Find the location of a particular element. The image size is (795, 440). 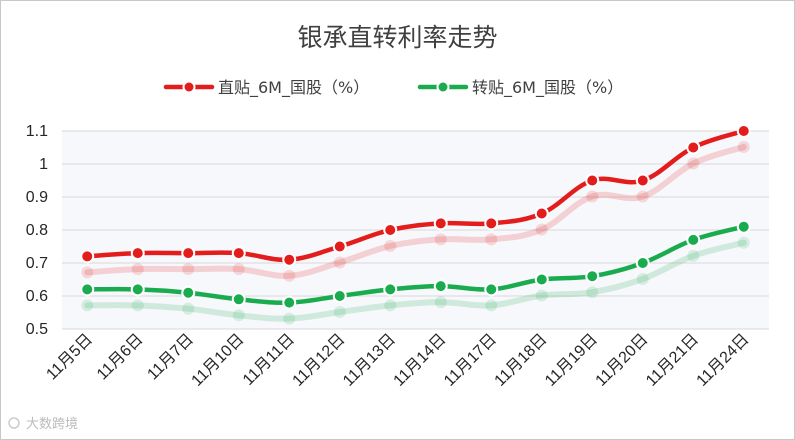

watermark-icon is located at coordinates (14, 423).